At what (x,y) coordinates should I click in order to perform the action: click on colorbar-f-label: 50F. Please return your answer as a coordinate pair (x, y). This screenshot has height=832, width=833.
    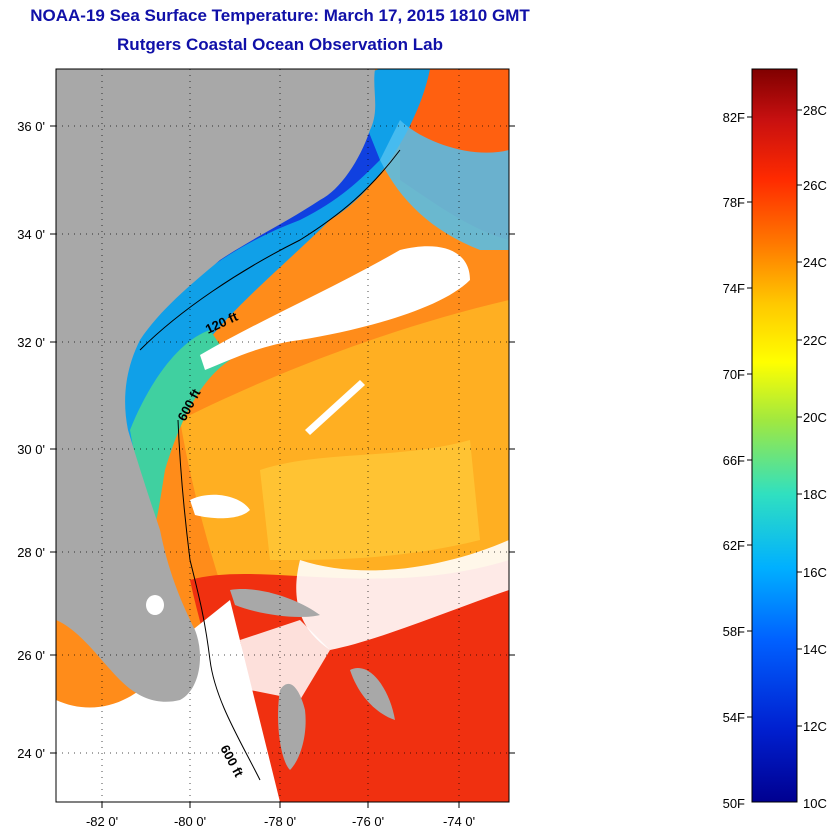
    Looking at the image, I should click on (734, 803).